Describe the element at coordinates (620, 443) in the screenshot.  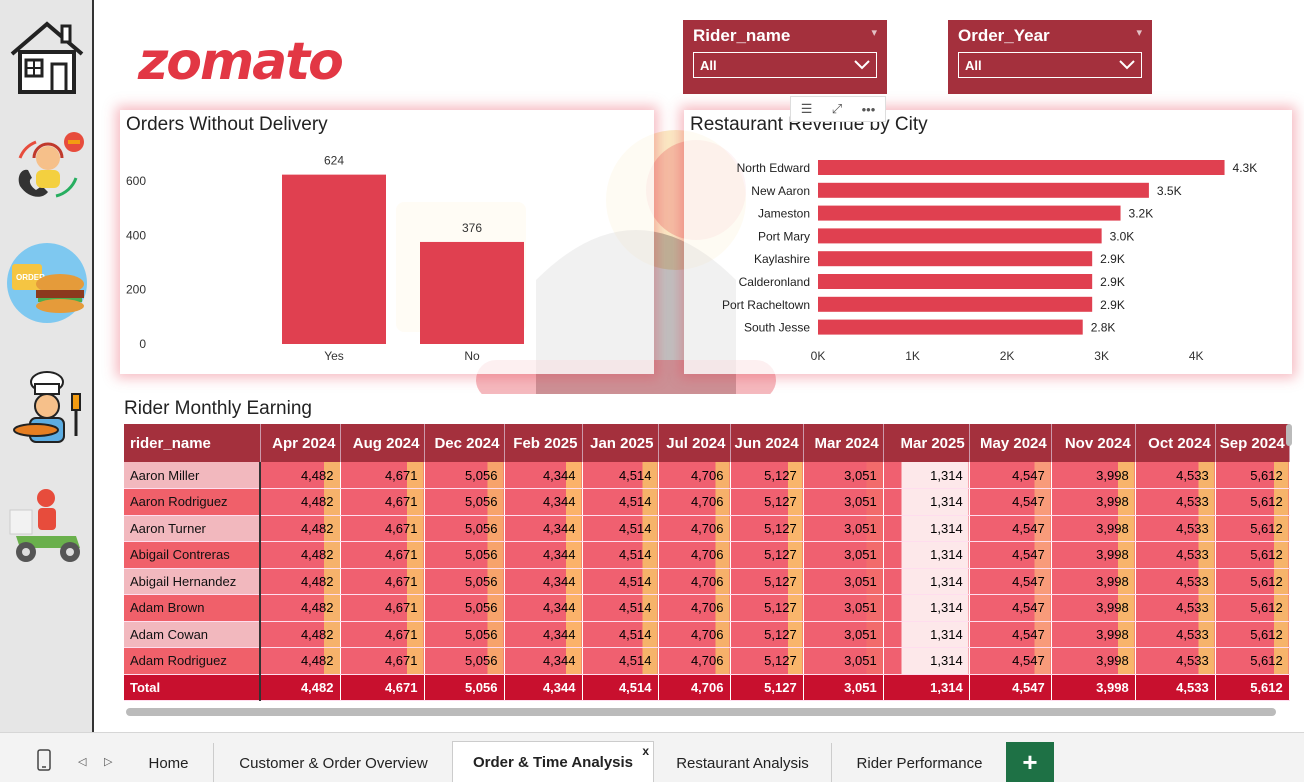
I see `column-header: Jan 2025` at that location.